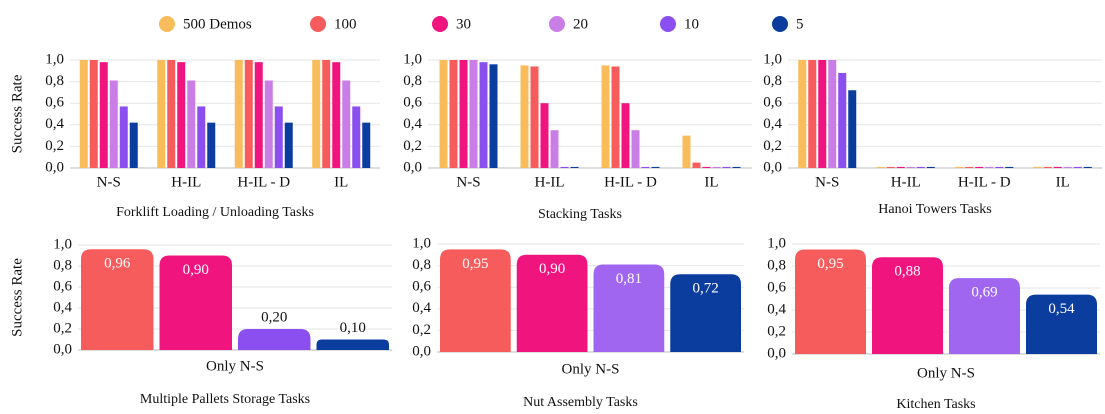 The width and height of the screenshot is (1105, 414). I want to click on legend-label: 30, so click(463, 24).